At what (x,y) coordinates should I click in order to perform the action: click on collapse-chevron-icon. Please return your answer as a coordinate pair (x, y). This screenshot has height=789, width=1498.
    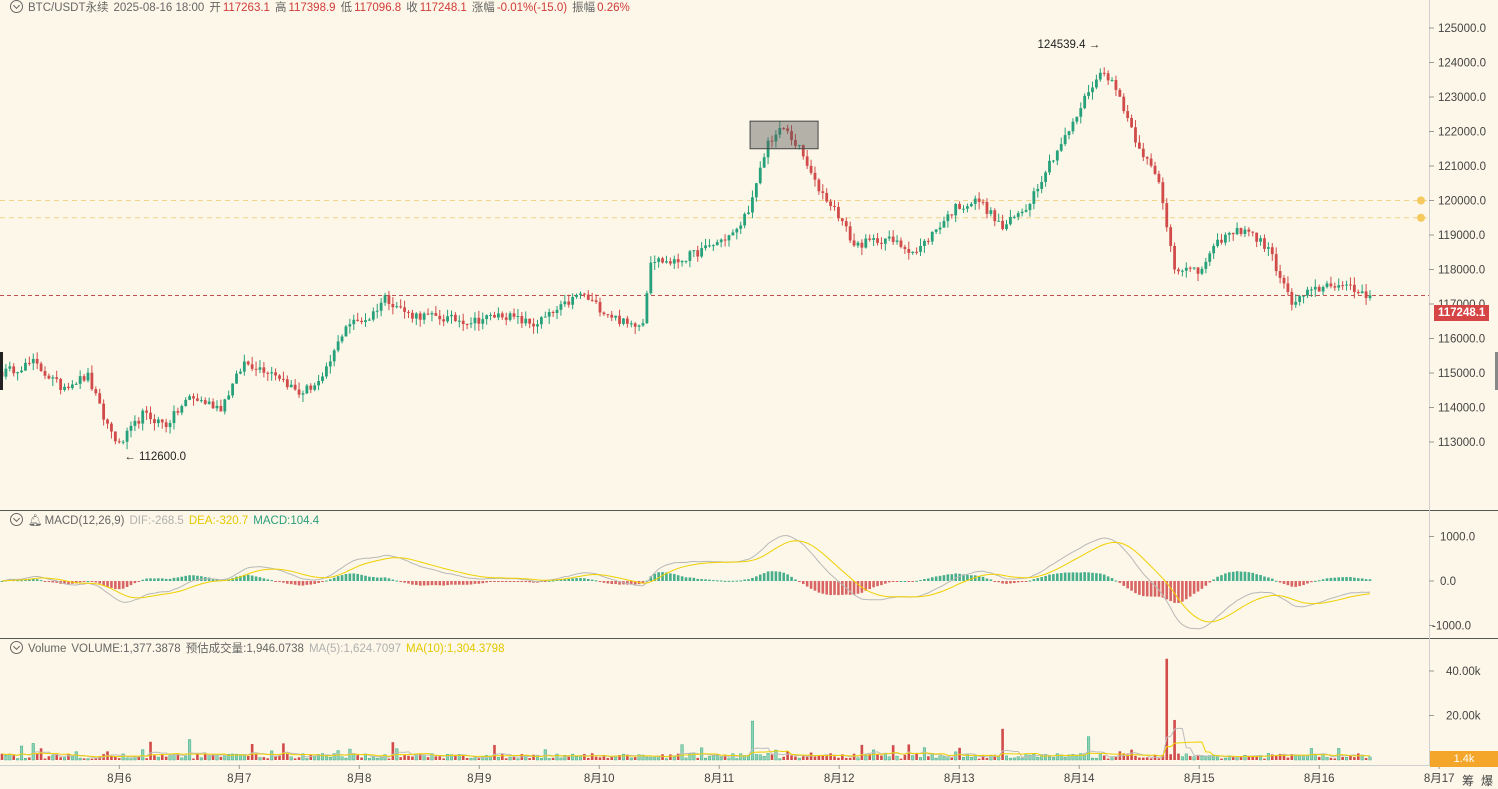
    Looking at the image, I should click on (16, 519).